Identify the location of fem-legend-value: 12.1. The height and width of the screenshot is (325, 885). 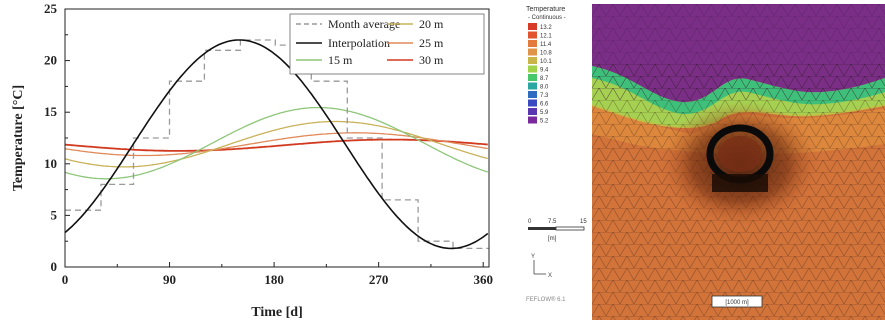
(546, 37).